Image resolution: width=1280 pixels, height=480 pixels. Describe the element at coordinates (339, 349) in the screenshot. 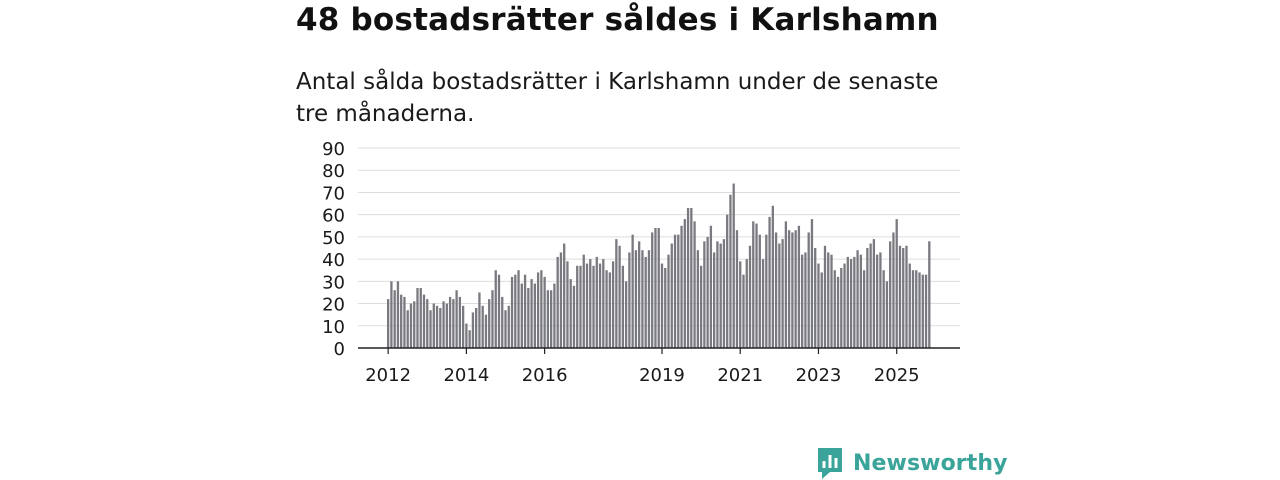

I see `y-tick-label-0: 0` at that location.